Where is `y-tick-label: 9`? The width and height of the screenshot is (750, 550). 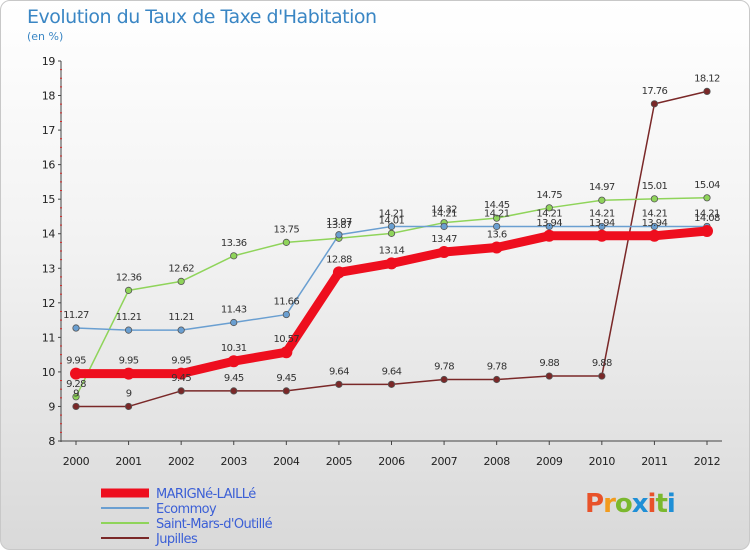
y-tick-label: 9 is located at coordinates (51, 406).